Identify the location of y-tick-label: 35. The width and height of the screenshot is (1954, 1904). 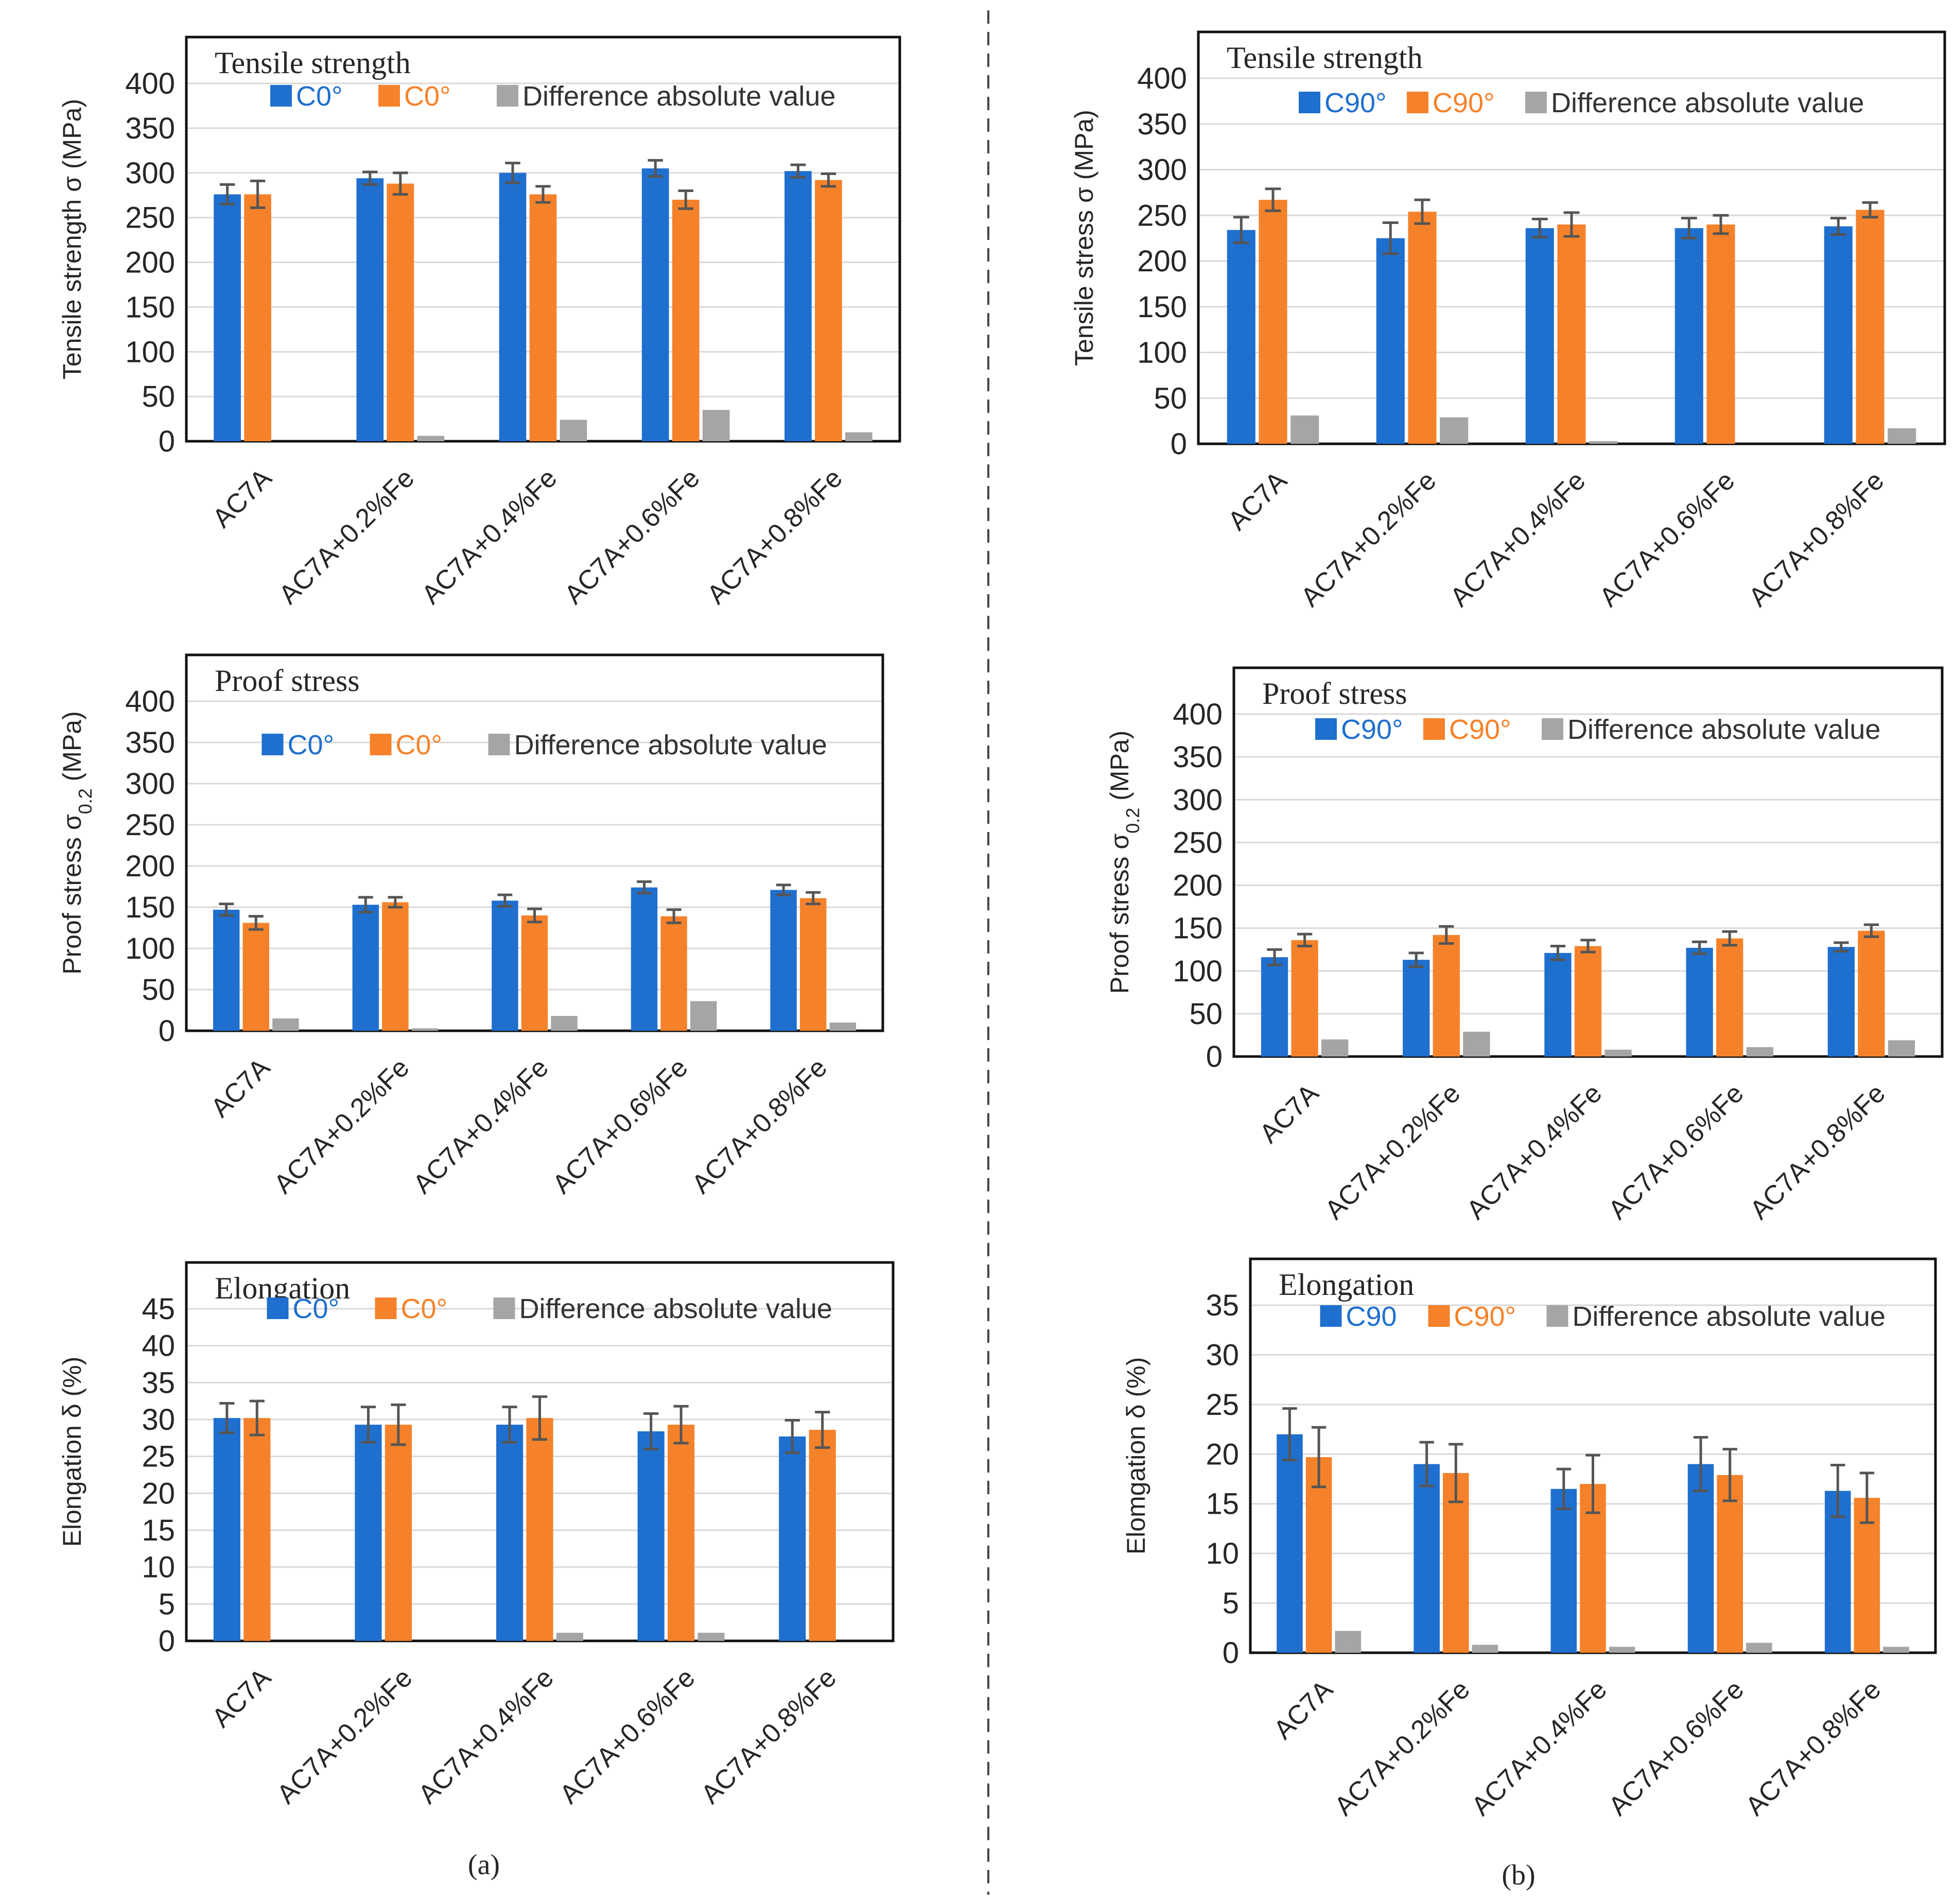
(159, 1383).